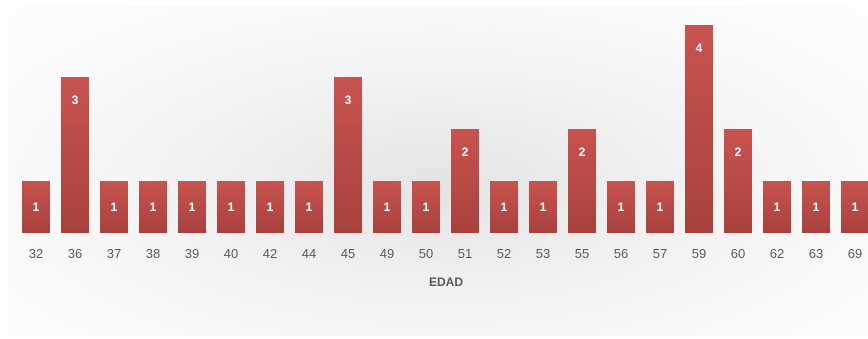  What do you see at coordinates (36, 253) in the screenshot?
I see `x-tick-32: 32` at bounding box center [36, 253].